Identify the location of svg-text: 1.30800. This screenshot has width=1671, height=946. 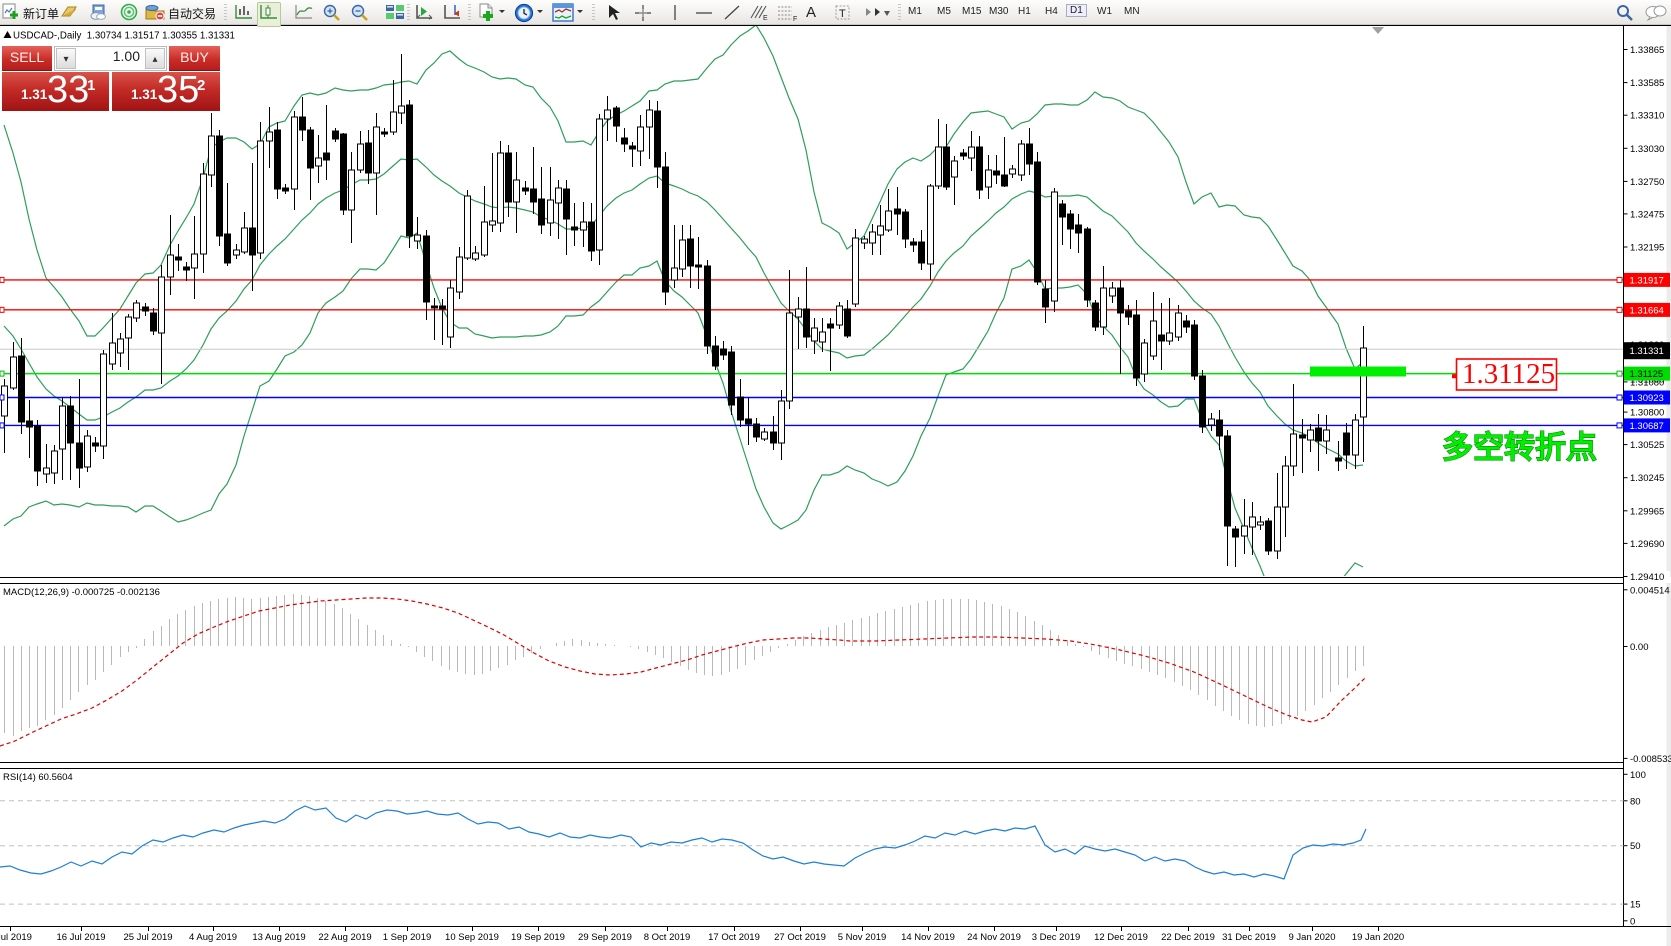
(1647, 413).